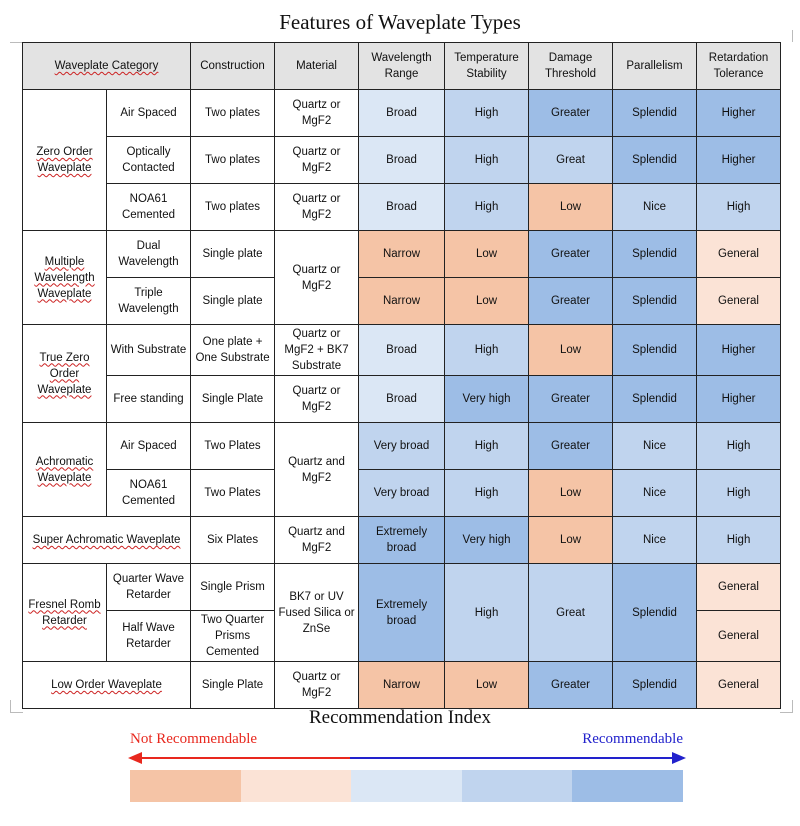  Describe the element at coordinates (148, 636) in the screenshot. I see `subtype-cell: Half Wave Retarder` at that location.